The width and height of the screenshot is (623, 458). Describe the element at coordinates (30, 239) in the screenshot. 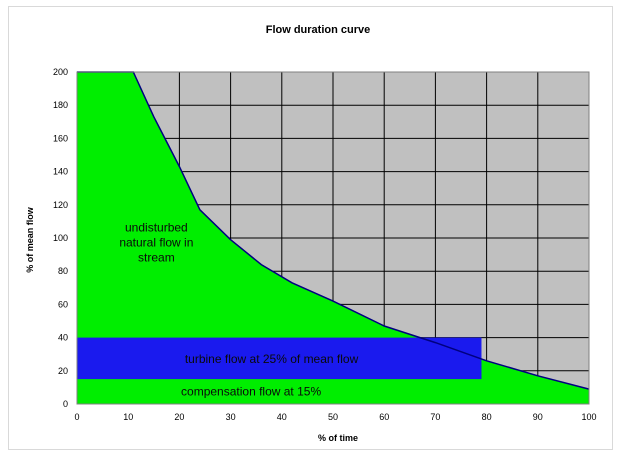

I see `y-axis-label: % of mean flow` at that location.